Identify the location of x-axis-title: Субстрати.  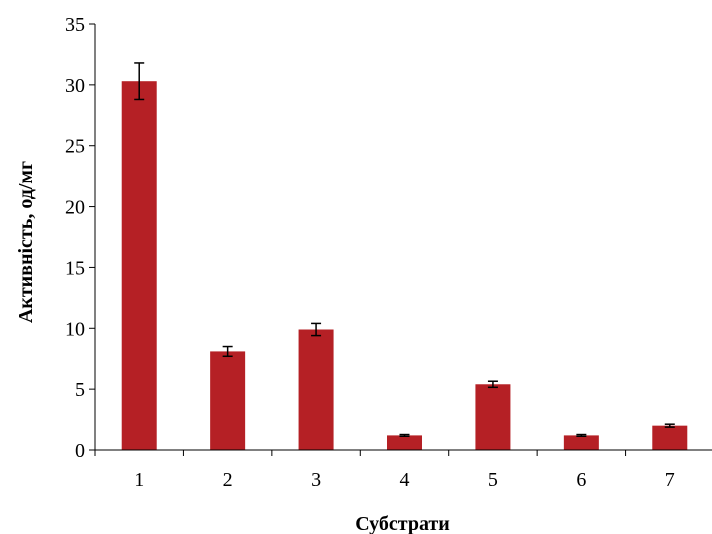
(402, 523).